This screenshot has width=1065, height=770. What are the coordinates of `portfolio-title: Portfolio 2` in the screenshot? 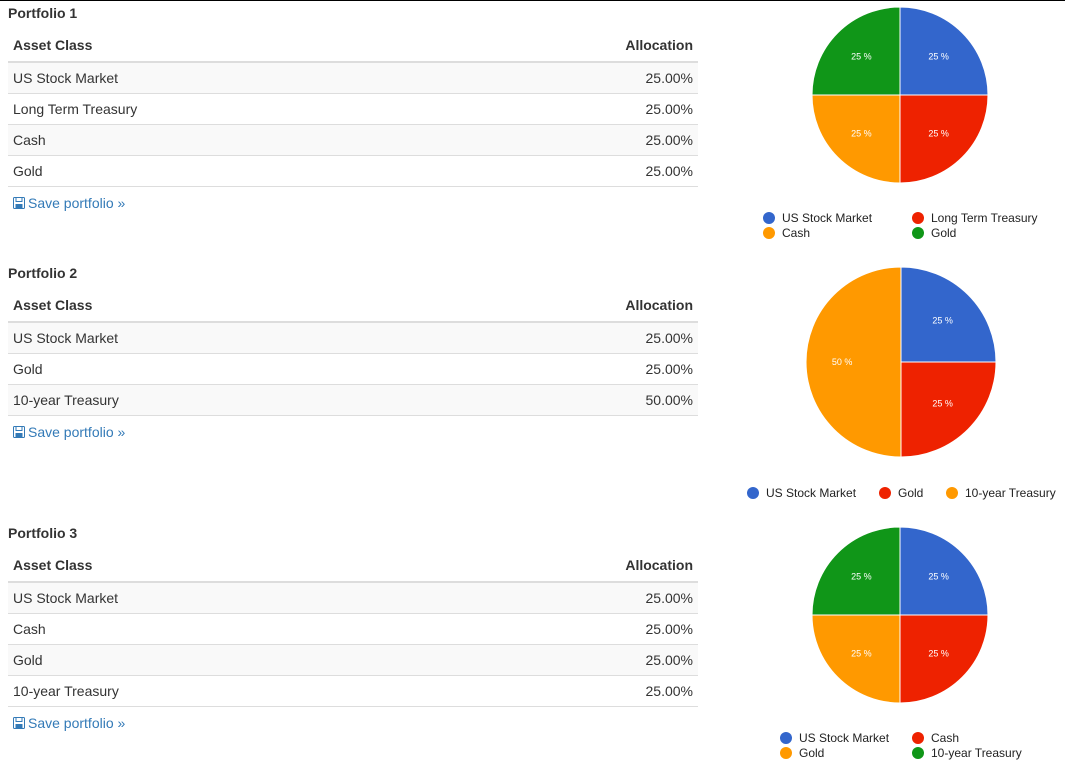 It's located at (43, 273).